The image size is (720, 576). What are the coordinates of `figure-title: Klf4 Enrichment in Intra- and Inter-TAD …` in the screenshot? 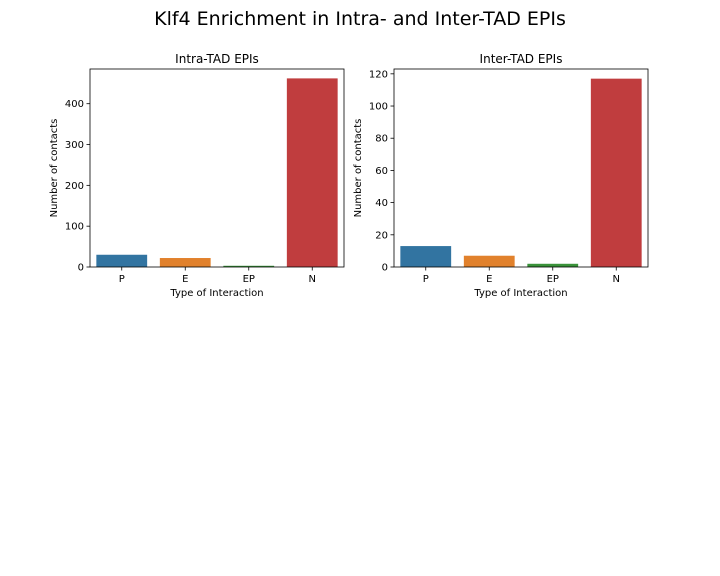 It's located at (360, 19).